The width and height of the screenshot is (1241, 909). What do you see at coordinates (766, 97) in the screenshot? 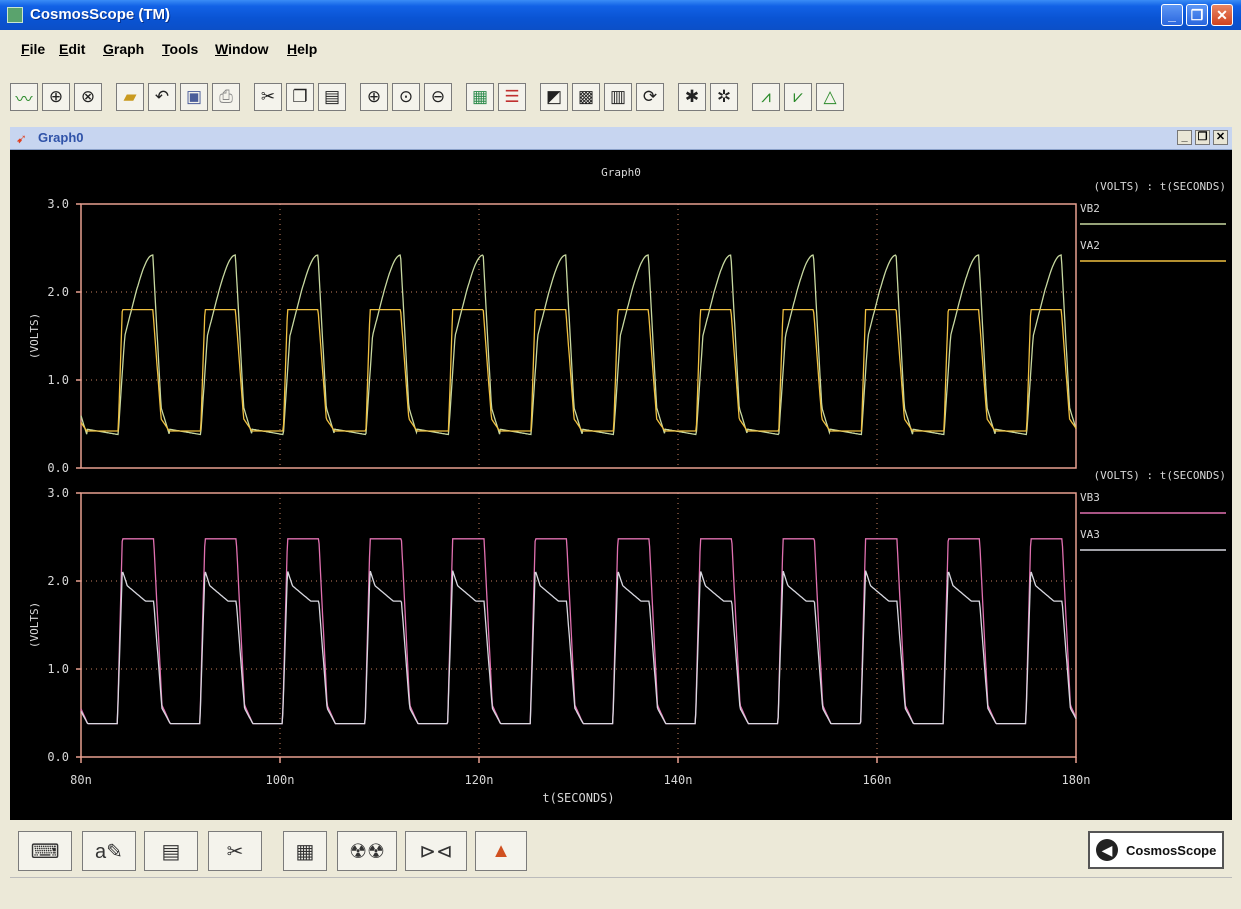
I see `measure-icon: ⩘` at bounding box center [766, 97].